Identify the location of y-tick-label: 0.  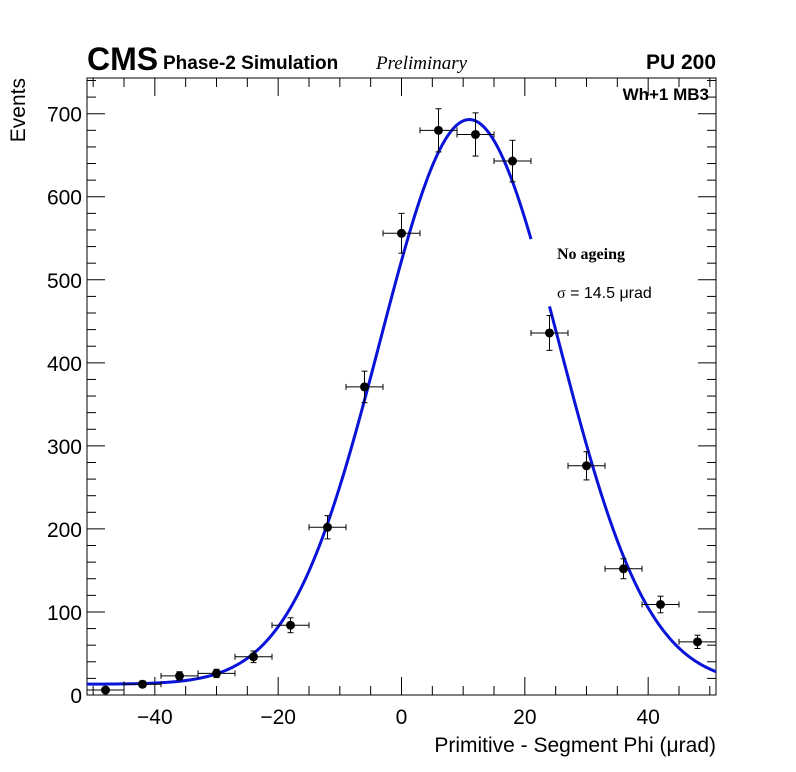
(76, 696).